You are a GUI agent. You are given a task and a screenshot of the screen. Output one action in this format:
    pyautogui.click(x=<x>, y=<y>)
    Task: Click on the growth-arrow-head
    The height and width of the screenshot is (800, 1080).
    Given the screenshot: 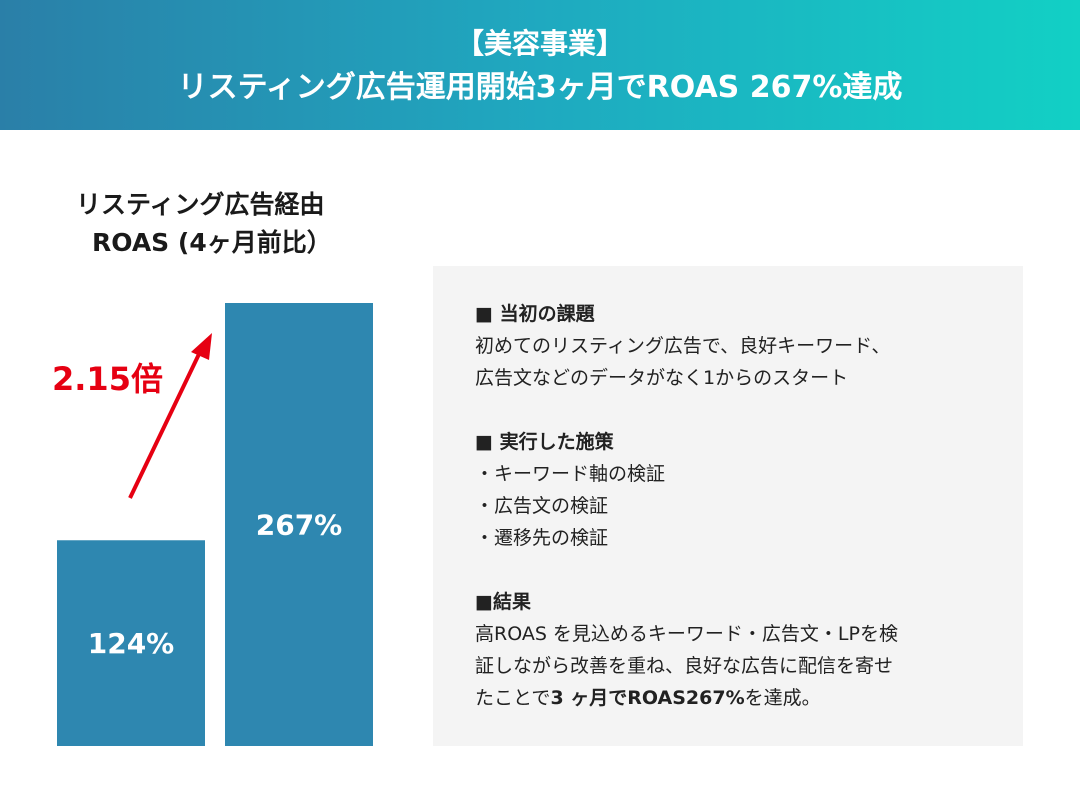 What is the action you would take?
    pyautogui.click(x=201, y=346)
    